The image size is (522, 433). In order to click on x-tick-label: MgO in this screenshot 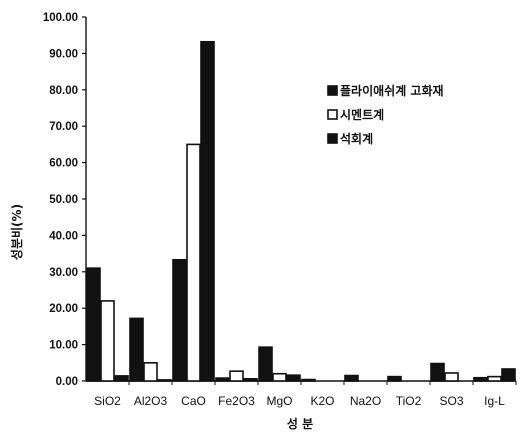, I will do `click(279, 401)`.